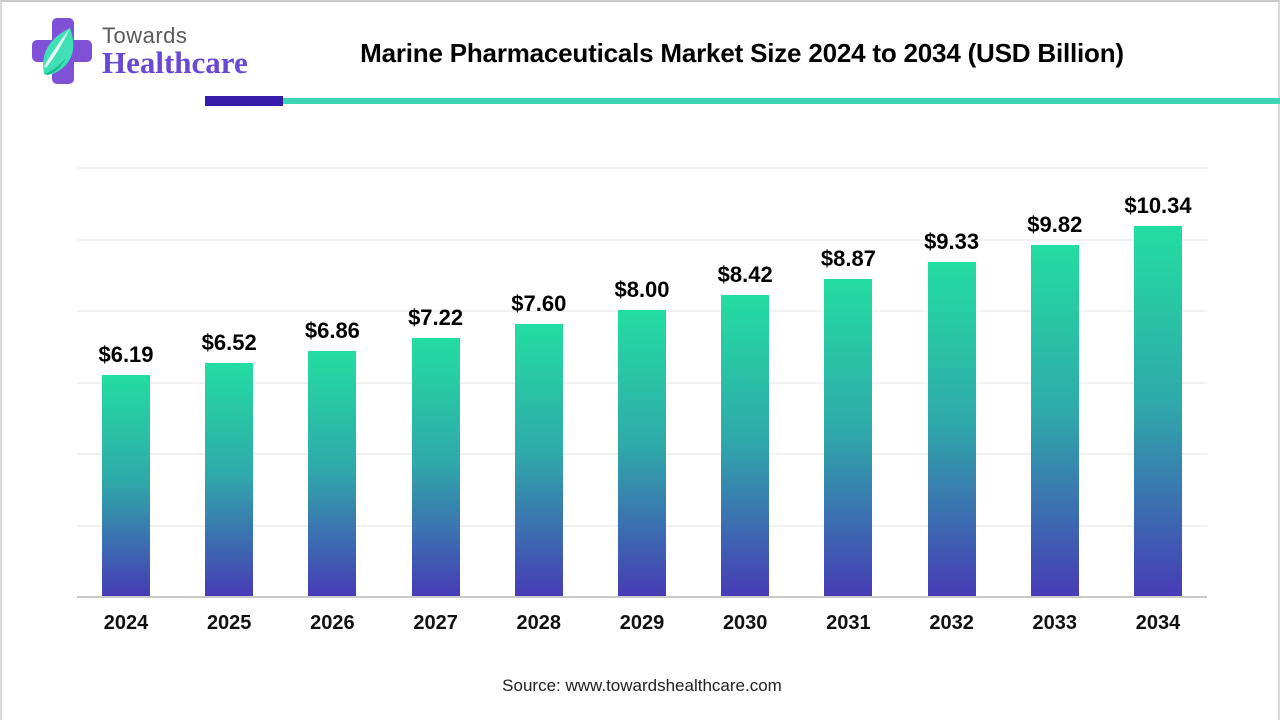  I want to click on bar-value-label-2033: $9.82, so click(1055, 224).